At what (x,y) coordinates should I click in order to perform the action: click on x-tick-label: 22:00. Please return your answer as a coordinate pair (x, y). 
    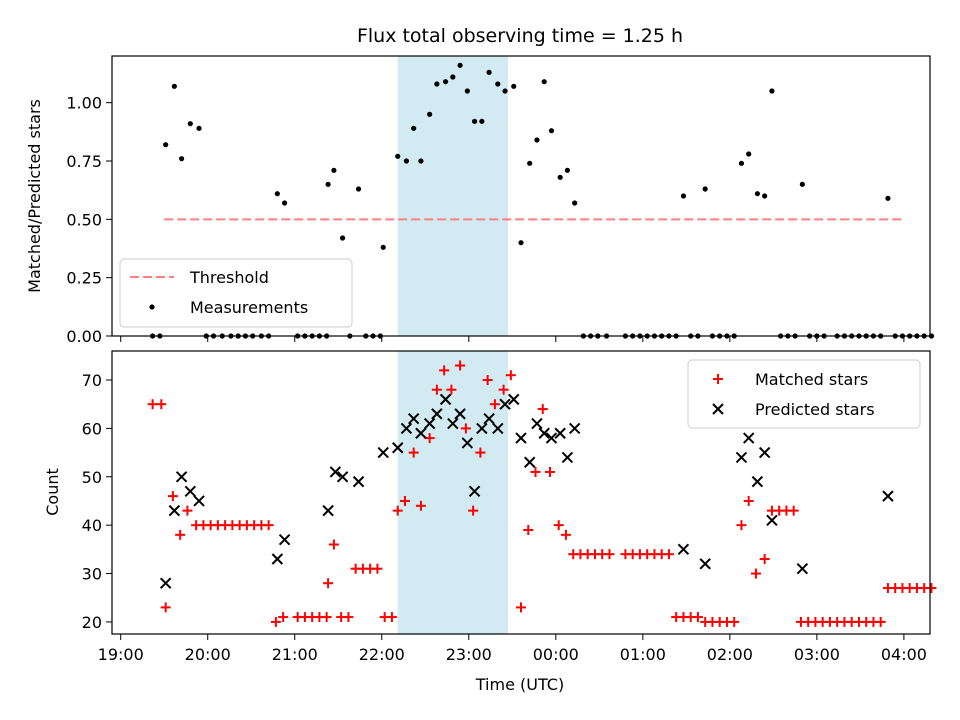
    Looking at the image, I should click on (382, 654).